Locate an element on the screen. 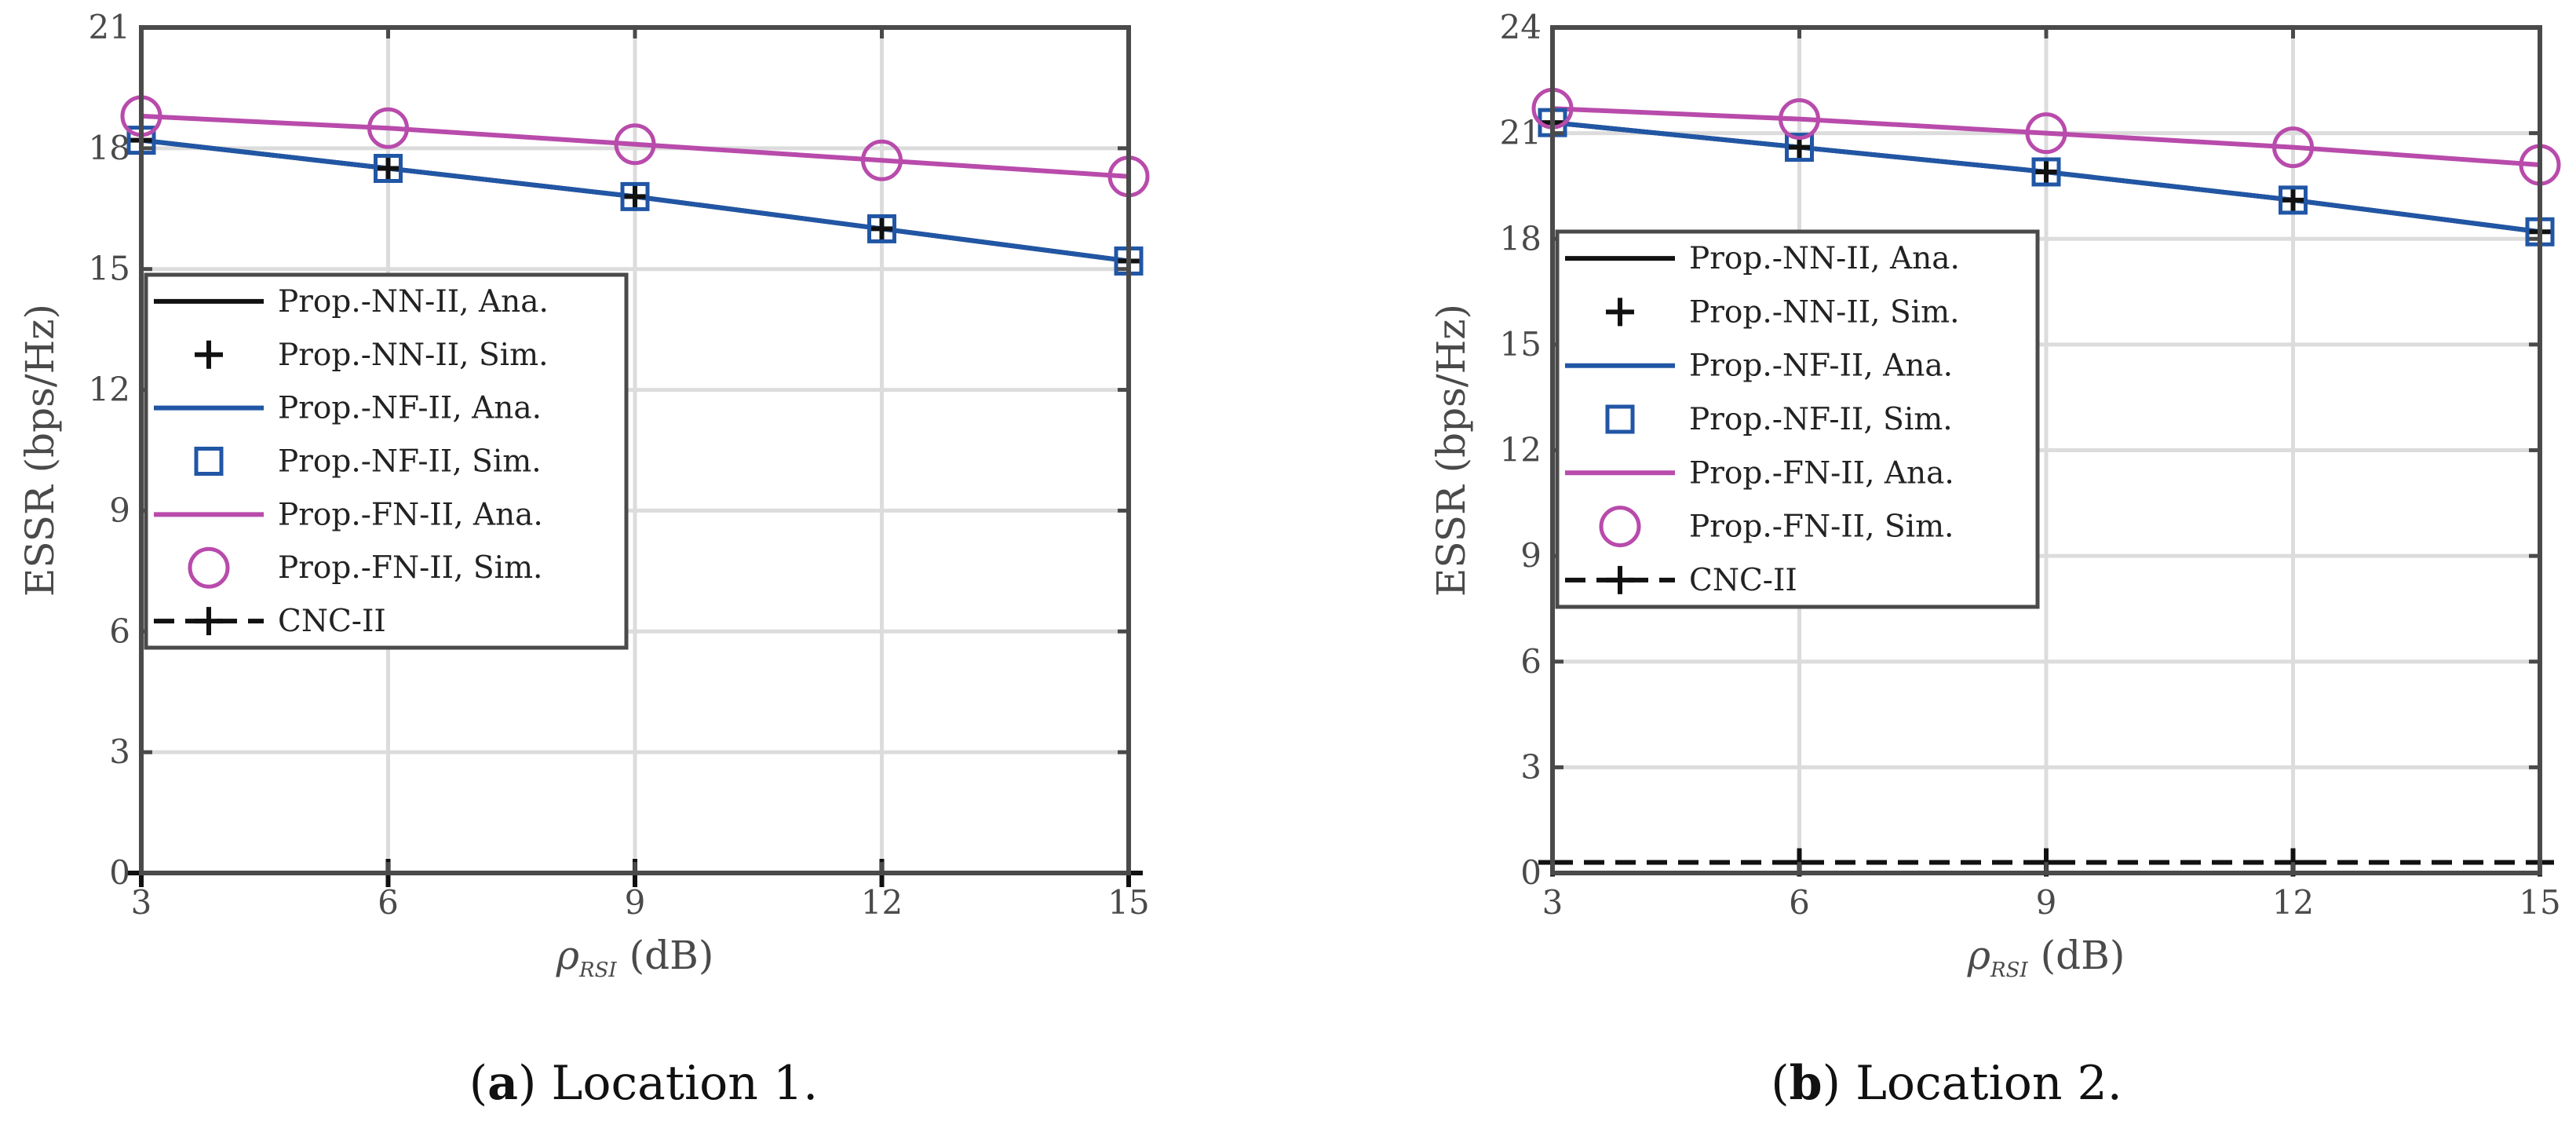 The width and height of the screenshot is (2576, 1125). ytick-label-b-6: 6 is located at coordinates (1531, 661).